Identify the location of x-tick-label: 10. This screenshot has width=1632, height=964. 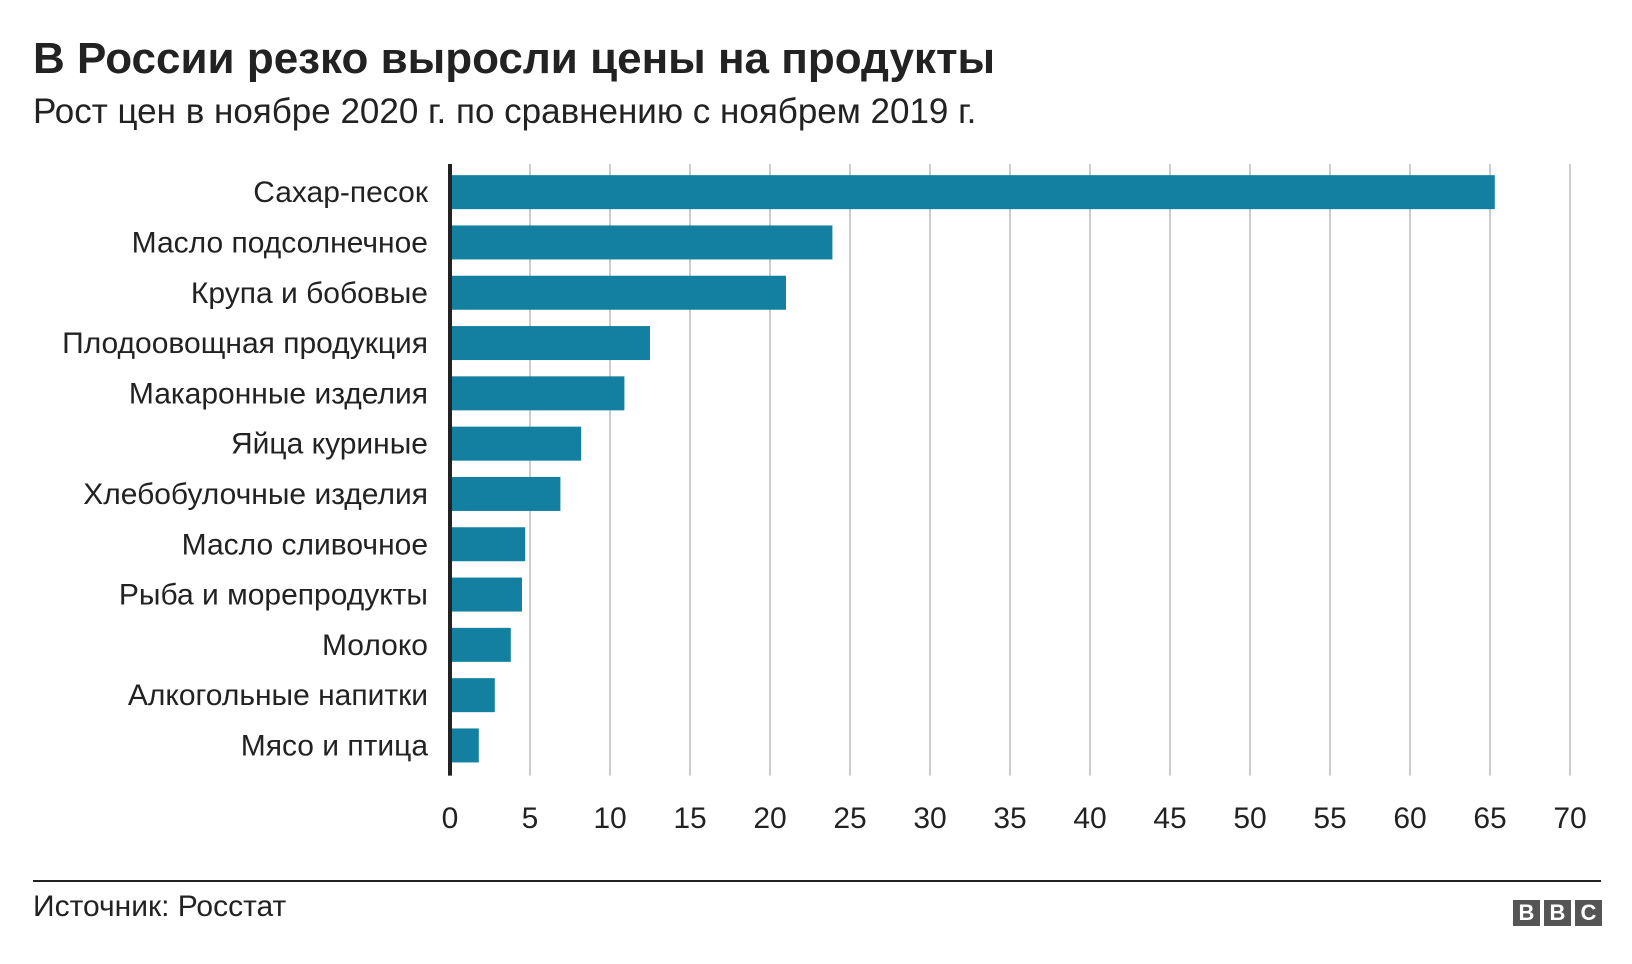
(609, 818).